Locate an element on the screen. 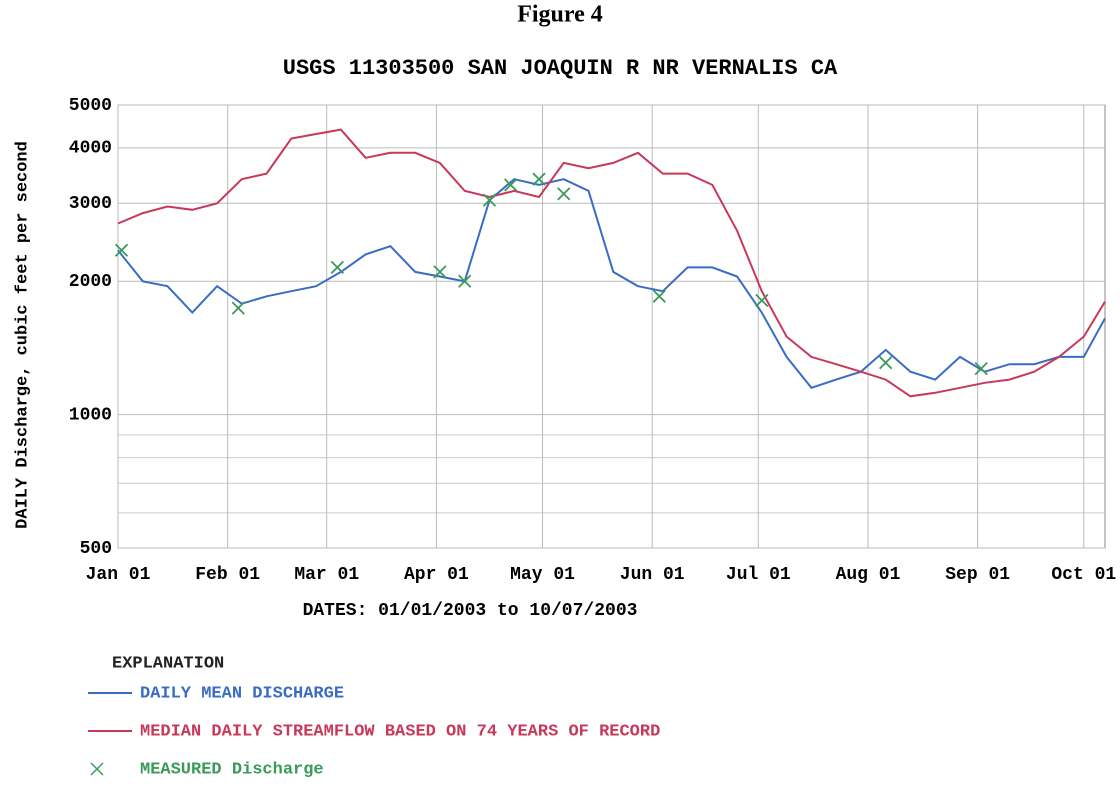  legend-title: EXPLANATION is located at coordinates (168, 663).